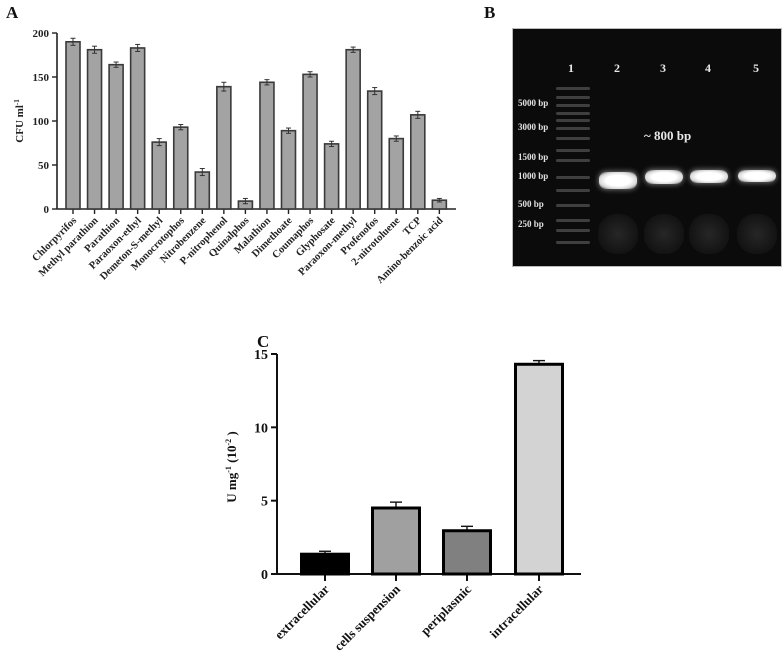 Image resolution: width=784 pixels, height=669 pixels. I want to click on ladder-size-label: 250 bp, so click(531, 224).